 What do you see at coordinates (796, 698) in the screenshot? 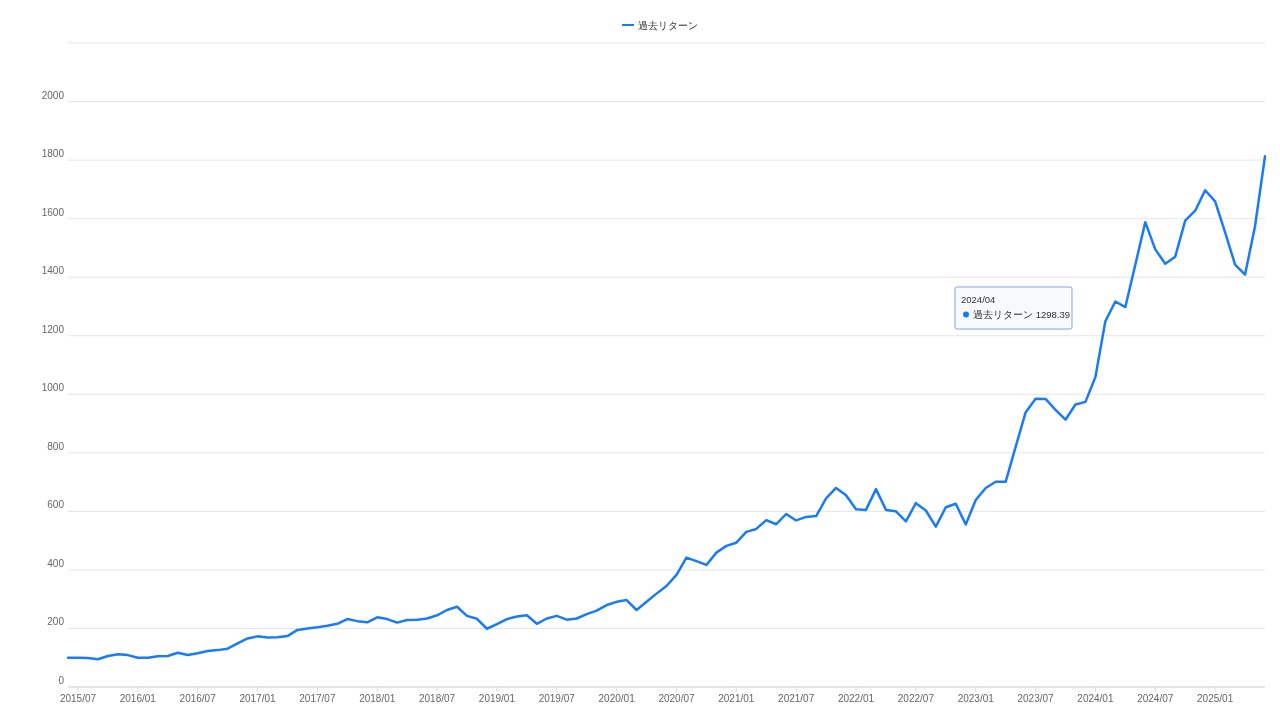
I see `x-tick-label: 2021/07` at bounding box center [796, 698].